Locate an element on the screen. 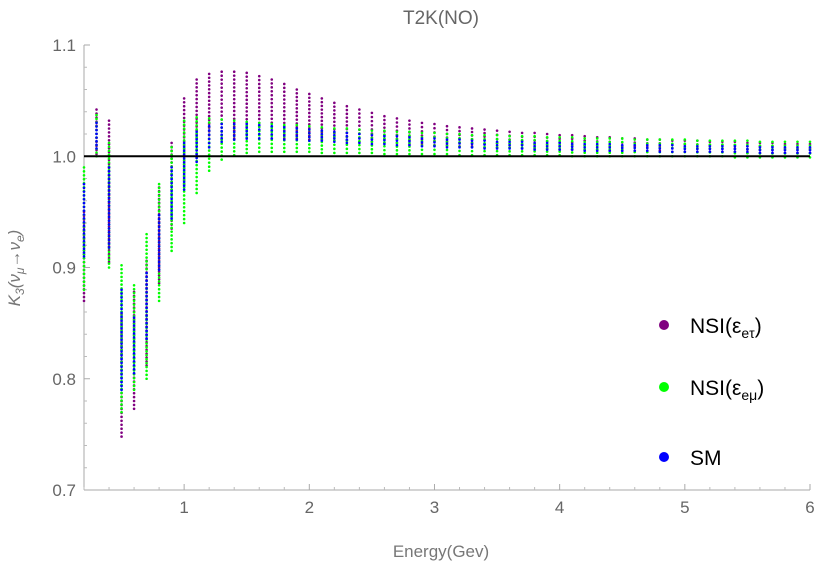 The image size is (817, 565). chart-title: T2K(NO) is located at coordinates (441, 18).